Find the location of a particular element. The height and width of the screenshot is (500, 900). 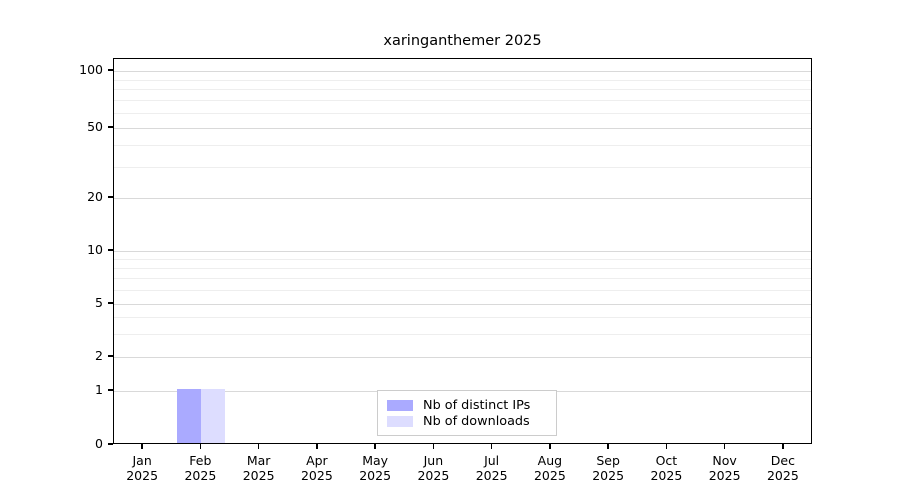

y-tick-label: 20 is located at coordinates (95, 196).